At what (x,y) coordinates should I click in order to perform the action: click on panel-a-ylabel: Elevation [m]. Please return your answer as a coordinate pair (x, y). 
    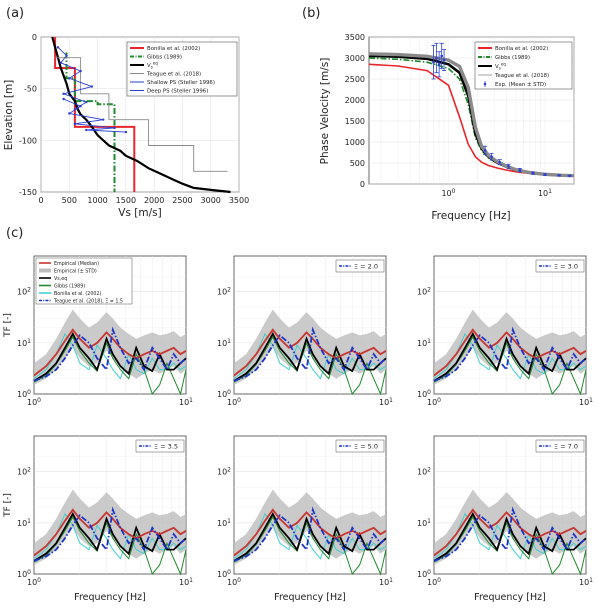
    Looking at the image, I should click on (9, 115).